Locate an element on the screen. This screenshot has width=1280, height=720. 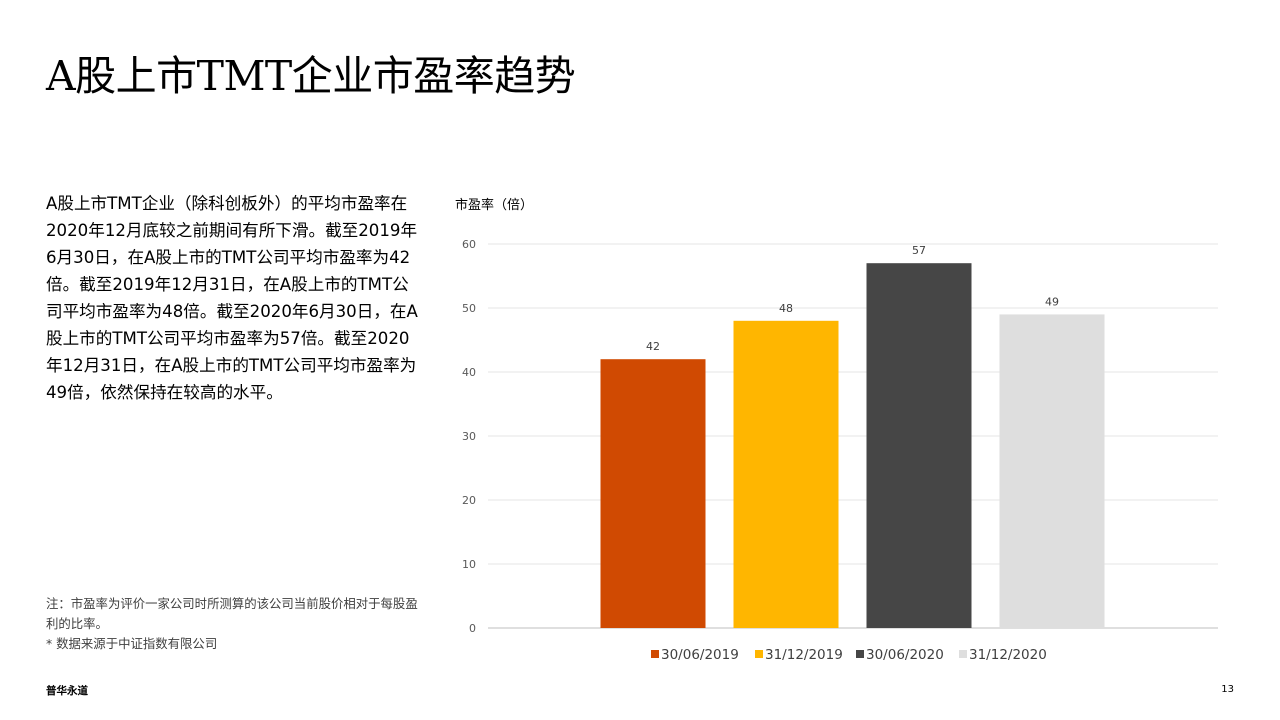
bar-30/06/2020 is located at coordinates (919, 445).